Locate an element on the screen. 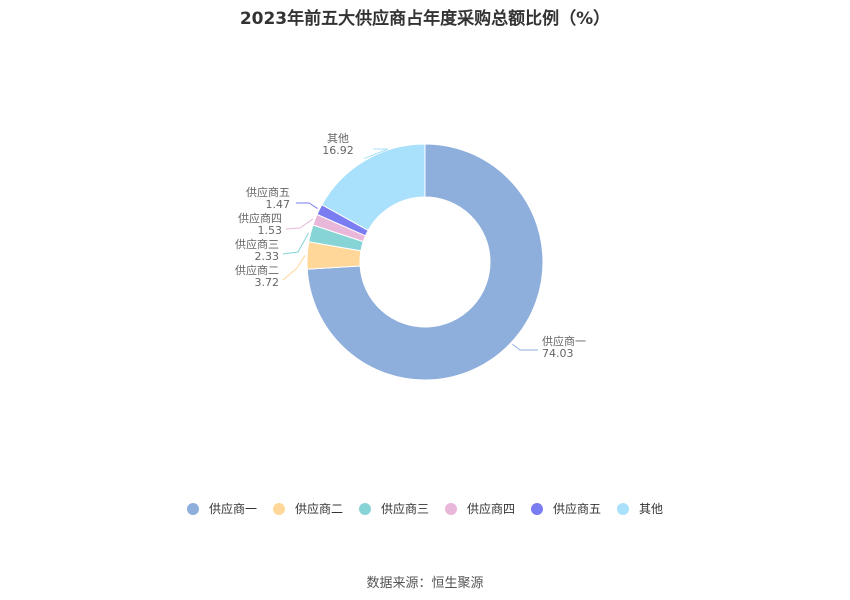  slice-label-value: 16.92 is located at coordinates (338, 150).